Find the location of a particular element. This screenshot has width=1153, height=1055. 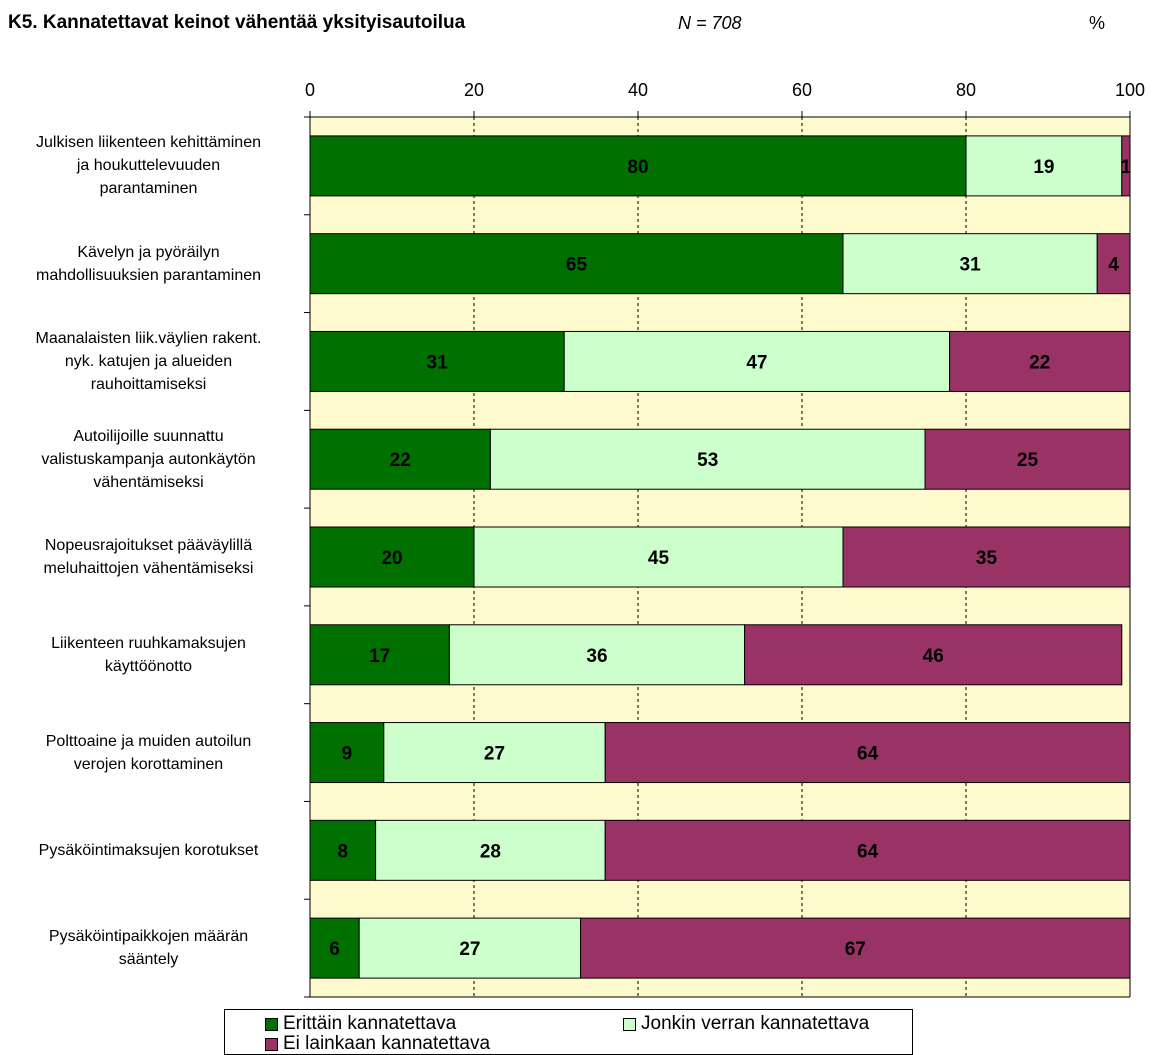

x-tick-label-80: 80 is located at coordinates (966, 90).